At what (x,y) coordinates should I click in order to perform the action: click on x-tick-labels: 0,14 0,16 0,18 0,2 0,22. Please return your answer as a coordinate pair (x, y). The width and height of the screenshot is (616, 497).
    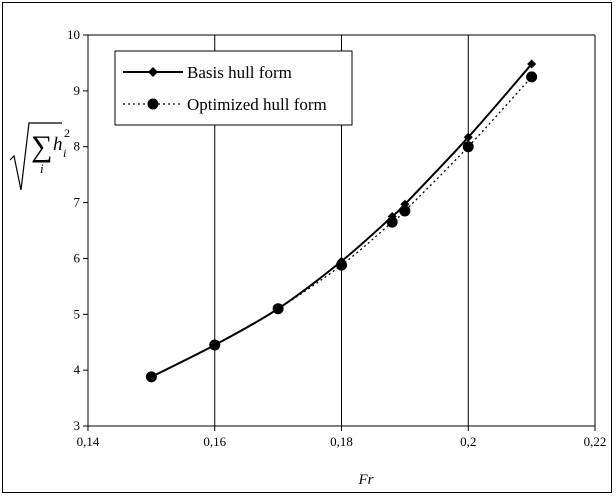
    Looking at the image, I should click on (342, 441).